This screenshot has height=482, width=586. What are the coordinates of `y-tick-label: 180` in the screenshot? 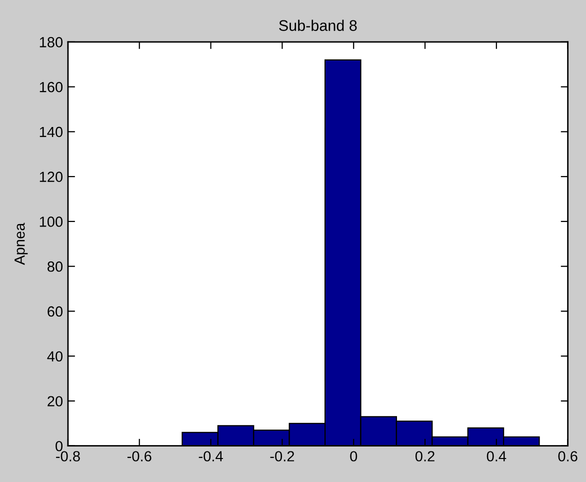 It's located at (51, 42).